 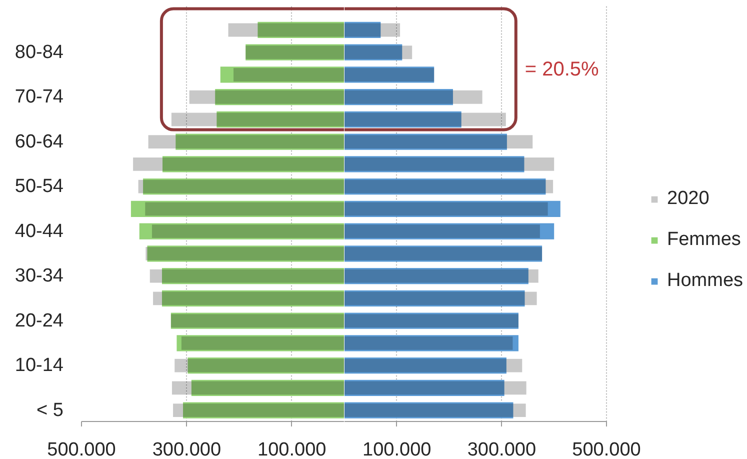 I want to click on y-tick-label: 30-34, so click(x=39, y=276).